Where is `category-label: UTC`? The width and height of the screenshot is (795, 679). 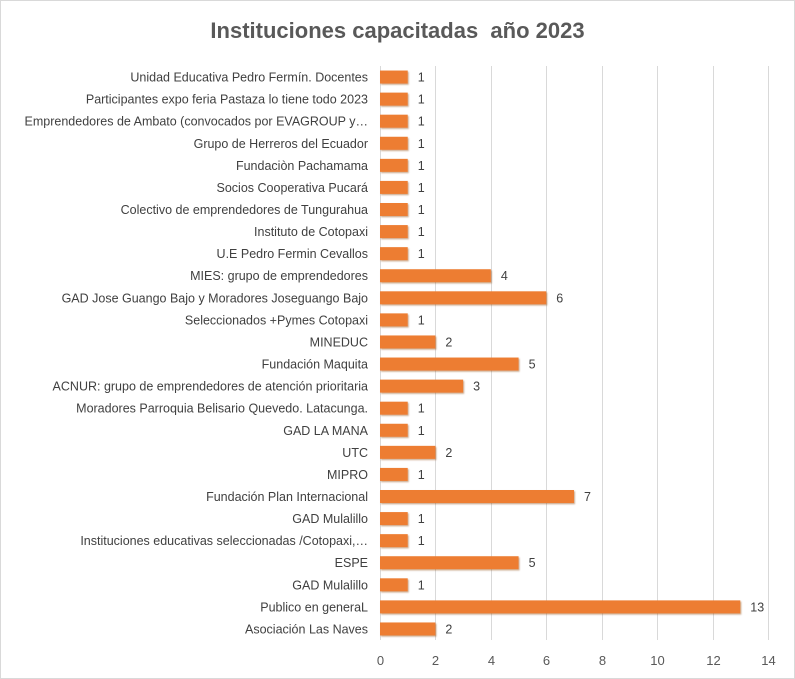 category-label: UTC is located at coordinates (355, 453).